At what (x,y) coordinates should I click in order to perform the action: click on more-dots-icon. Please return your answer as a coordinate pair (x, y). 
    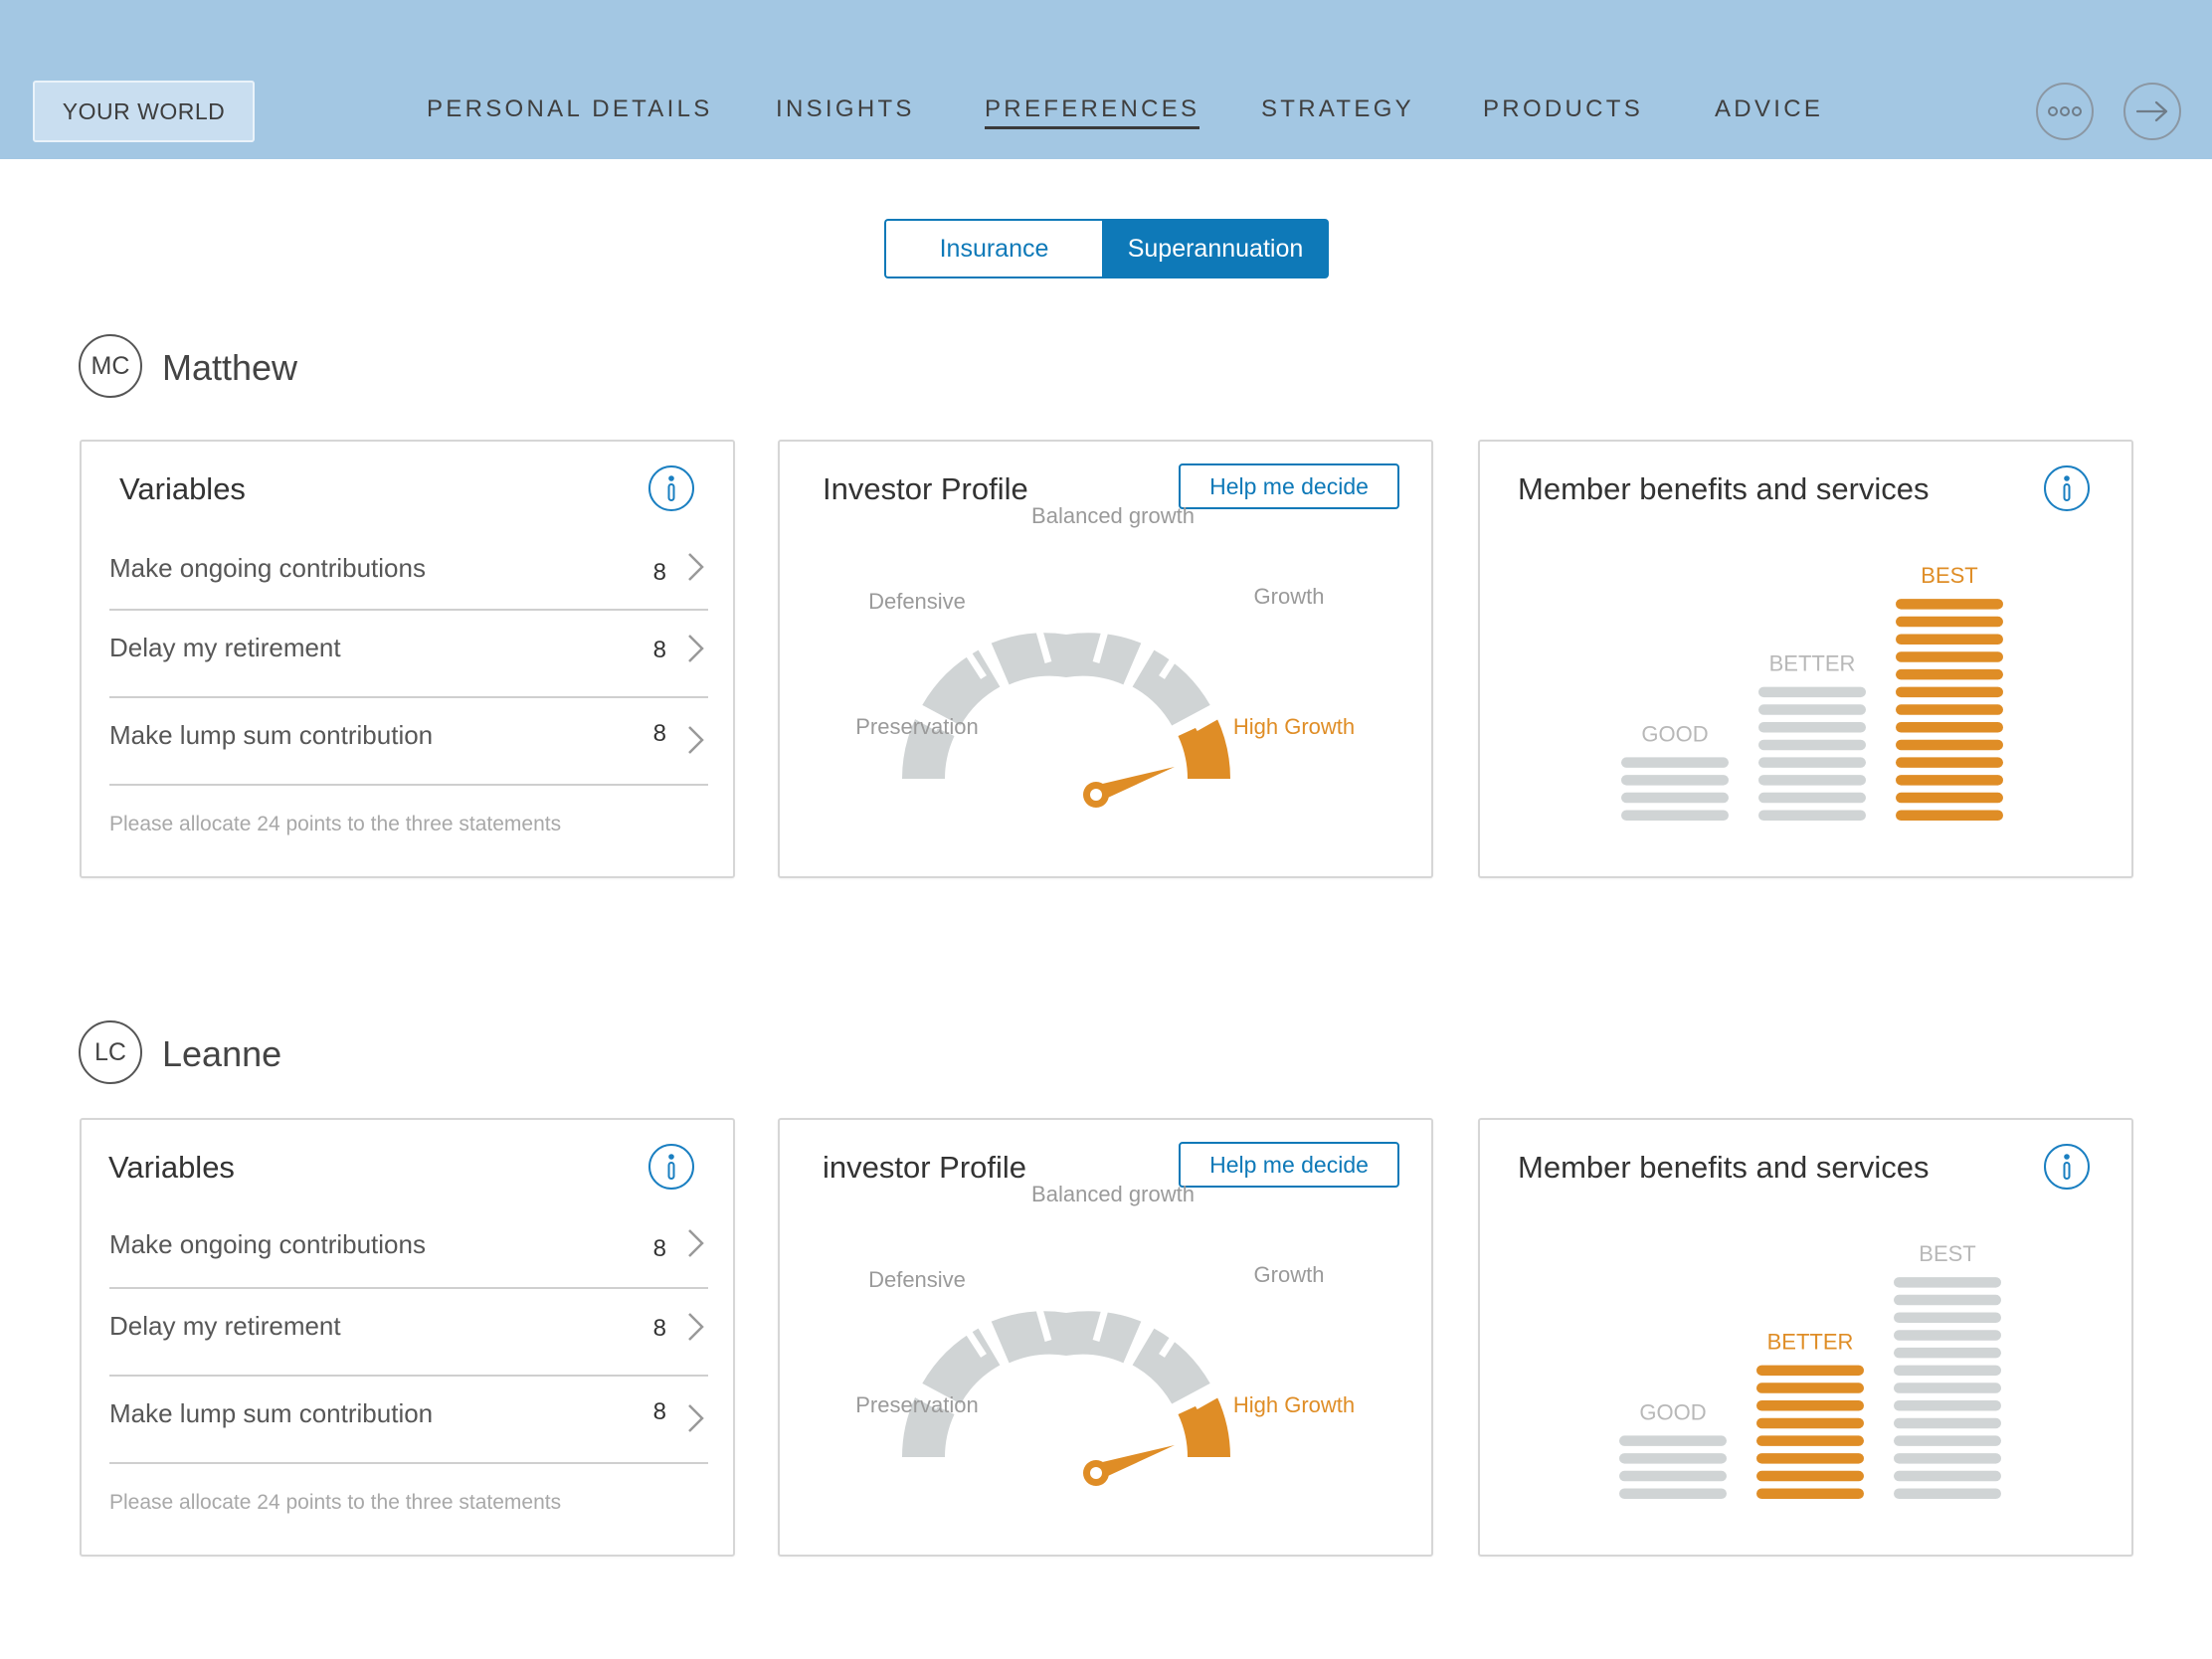
    Looking at the image, I should click on (2065, 111).